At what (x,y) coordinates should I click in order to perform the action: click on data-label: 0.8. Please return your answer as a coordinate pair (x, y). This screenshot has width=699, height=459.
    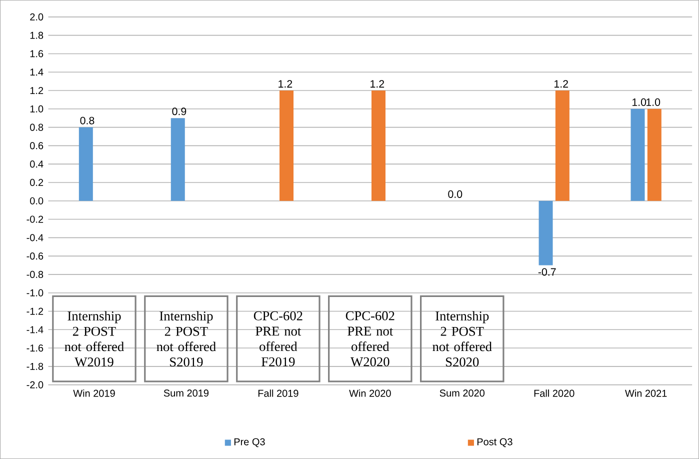
    Looking at the image, I should click on (87, 120).